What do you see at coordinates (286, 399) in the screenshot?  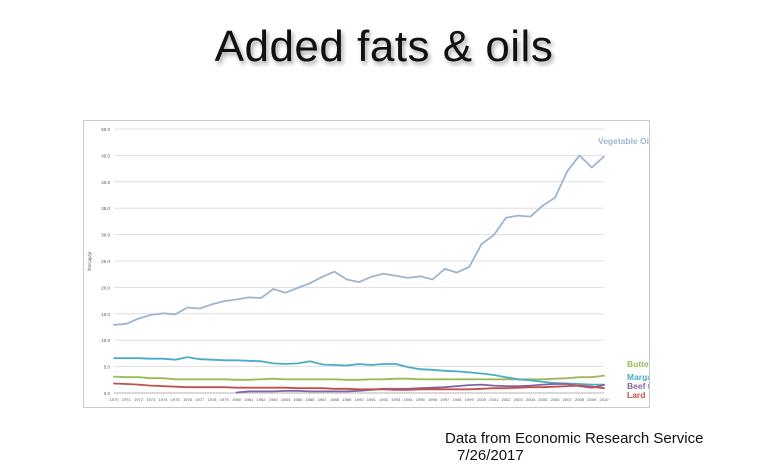 I see `x-tick-label: 1984` at bounding box center [286, 399].